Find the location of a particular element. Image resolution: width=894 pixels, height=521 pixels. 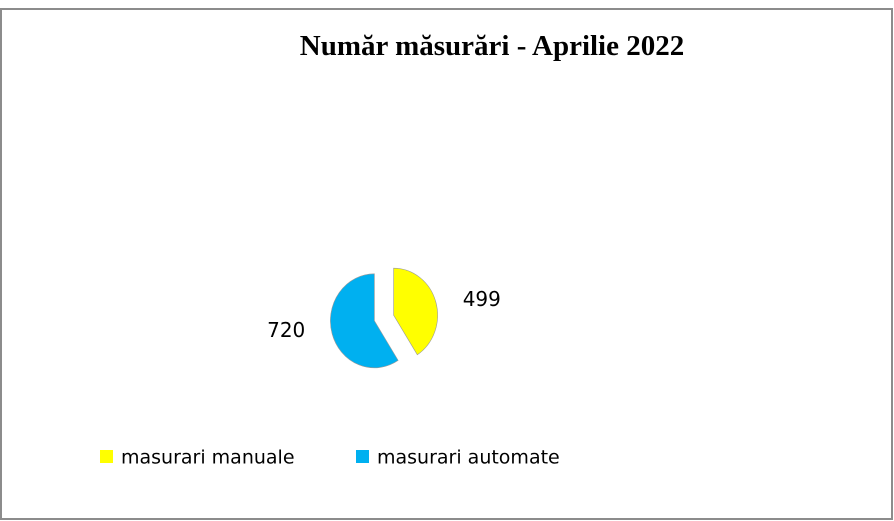

legend-label: masurari automate is located at coordinates (468, 458).